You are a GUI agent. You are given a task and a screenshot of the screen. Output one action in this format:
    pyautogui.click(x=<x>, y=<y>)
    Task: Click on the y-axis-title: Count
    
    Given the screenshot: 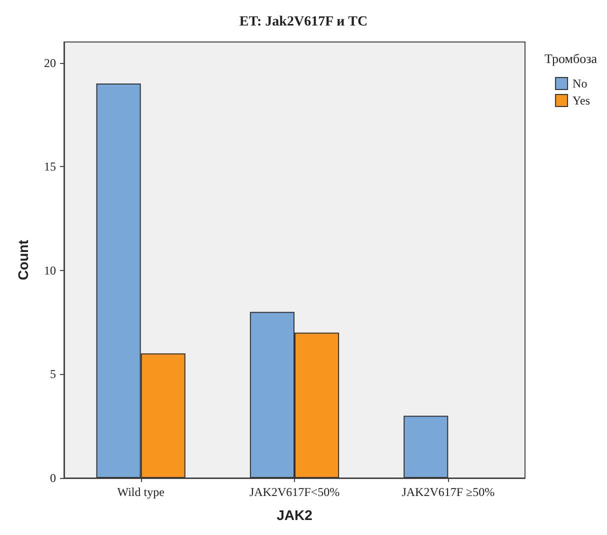 What is the action you would take?
    pyautogui.click(x=23, y=259)
    